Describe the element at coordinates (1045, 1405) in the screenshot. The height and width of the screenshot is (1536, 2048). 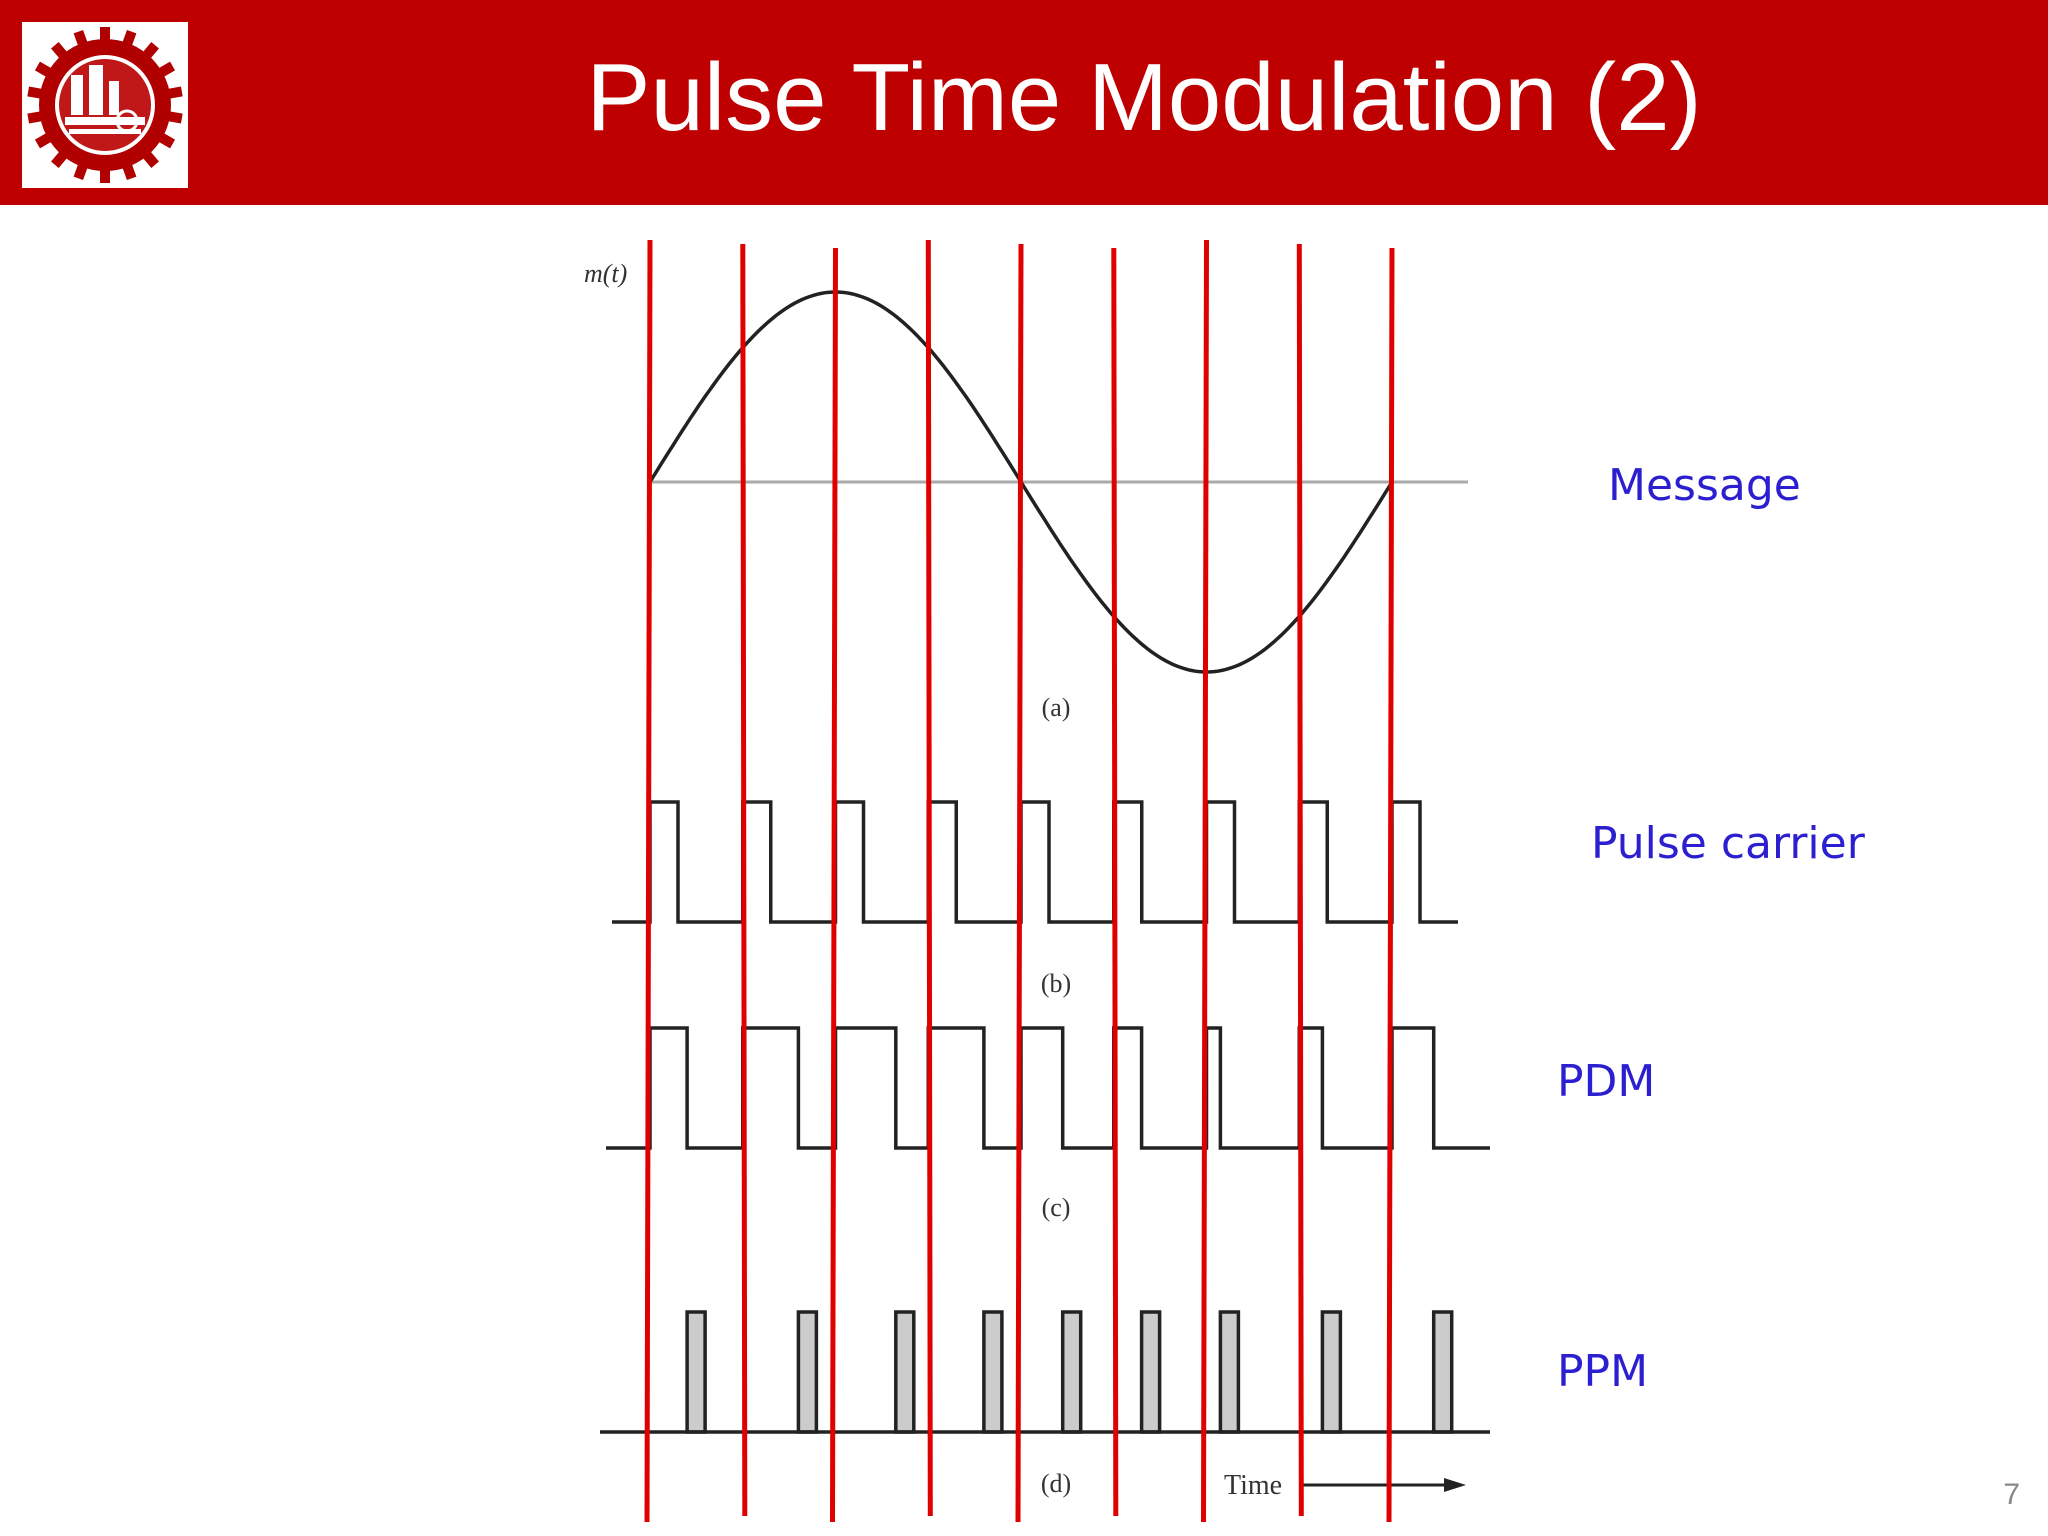
I see `ppm-panel: (d) Time` at that location.